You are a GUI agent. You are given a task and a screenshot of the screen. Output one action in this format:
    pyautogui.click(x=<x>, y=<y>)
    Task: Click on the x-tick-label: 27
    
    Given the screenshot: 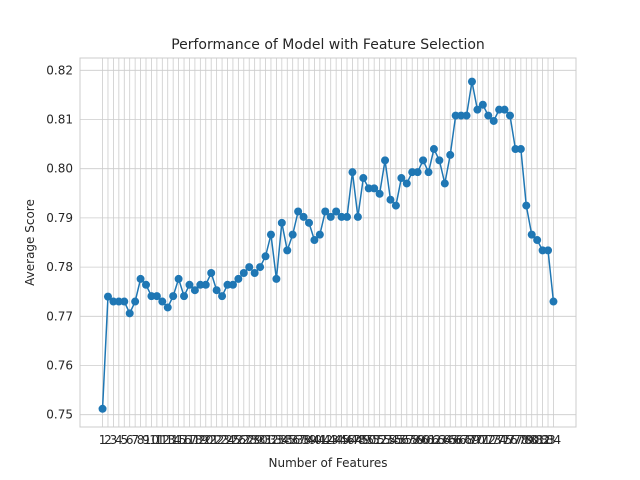 What is the action you would take?
    pyautogui.click(x=243, y=440)
    